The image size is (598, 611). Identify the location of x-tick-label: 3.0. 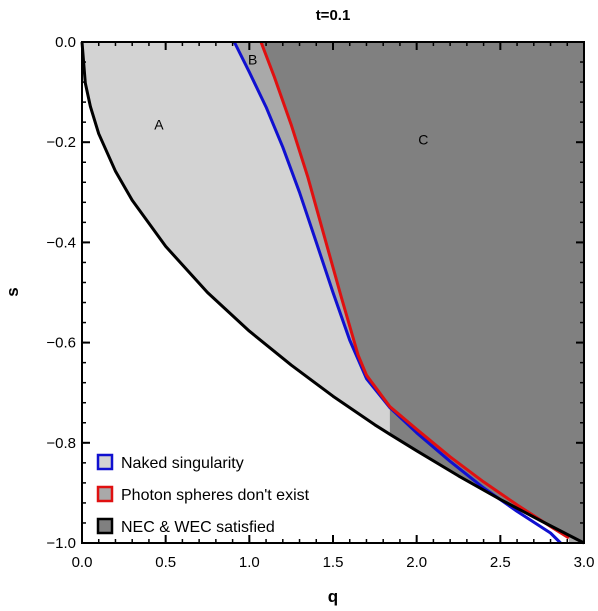
(584, 562).